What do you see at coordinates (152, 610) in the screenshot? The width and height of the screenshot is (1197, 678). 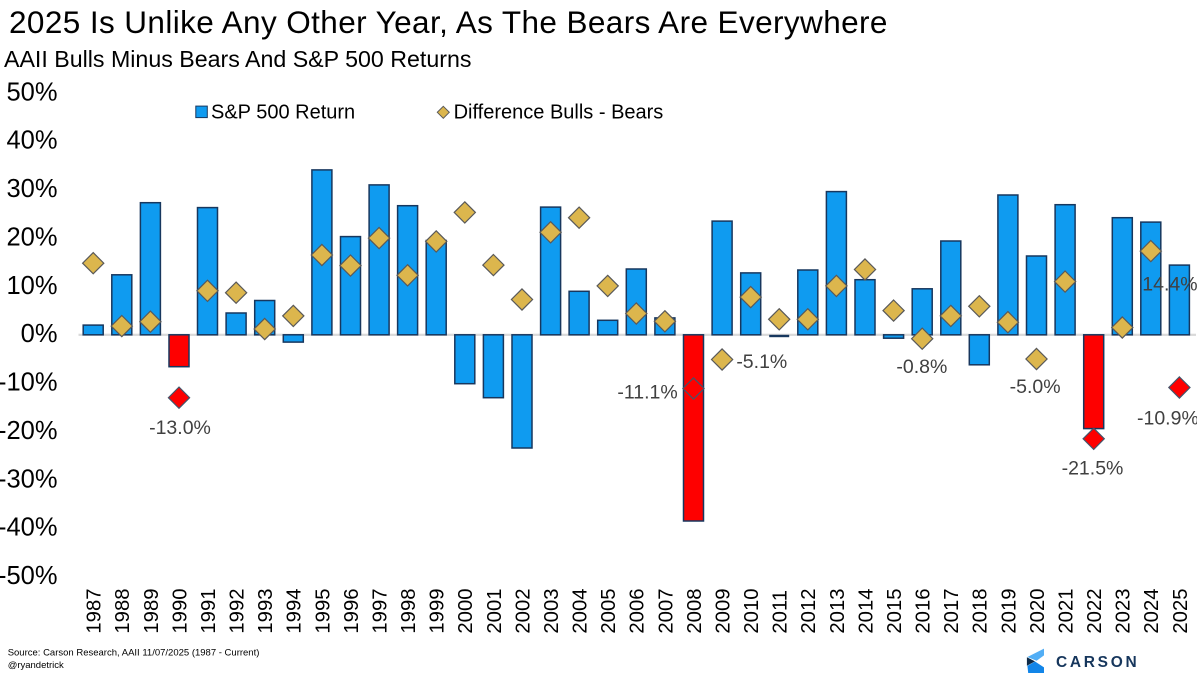 I see `svg-text: 1989` at bounding box center [152, 610].